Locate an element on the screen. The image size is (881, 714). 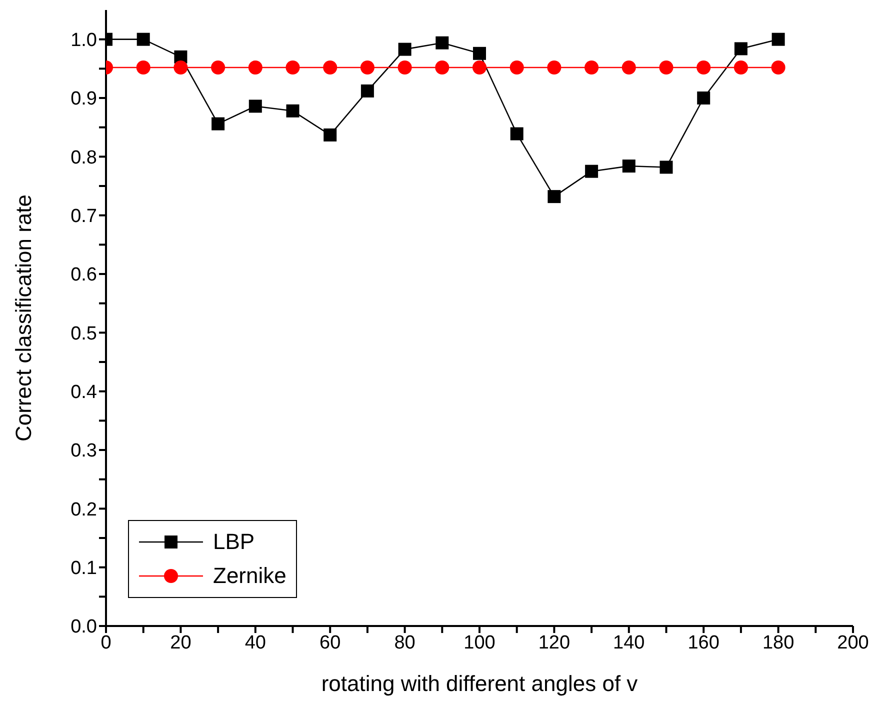
x-axis-title: rotating with different angles of v is located at coordinates (479, 683).